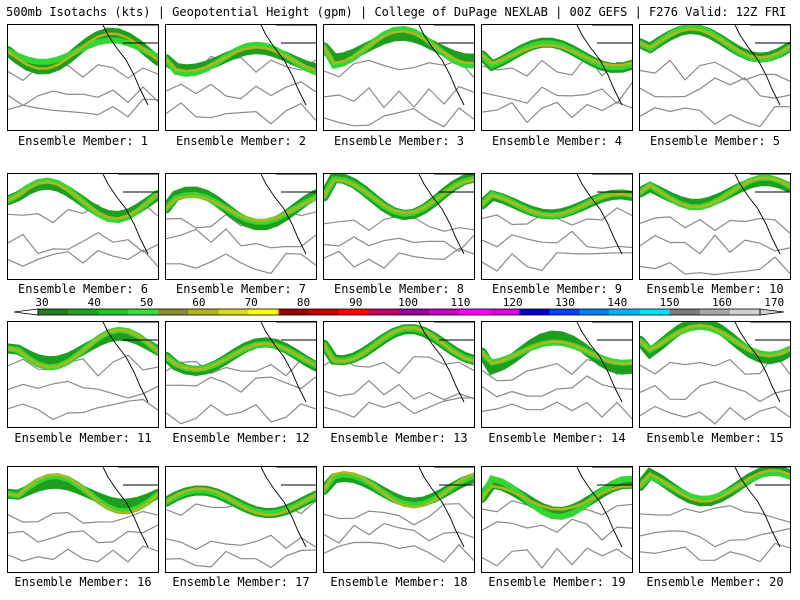  Describe the element at coordinates (399, 141) in the screenshot. I see `member-label: Ensemble Member: 3` at that location.